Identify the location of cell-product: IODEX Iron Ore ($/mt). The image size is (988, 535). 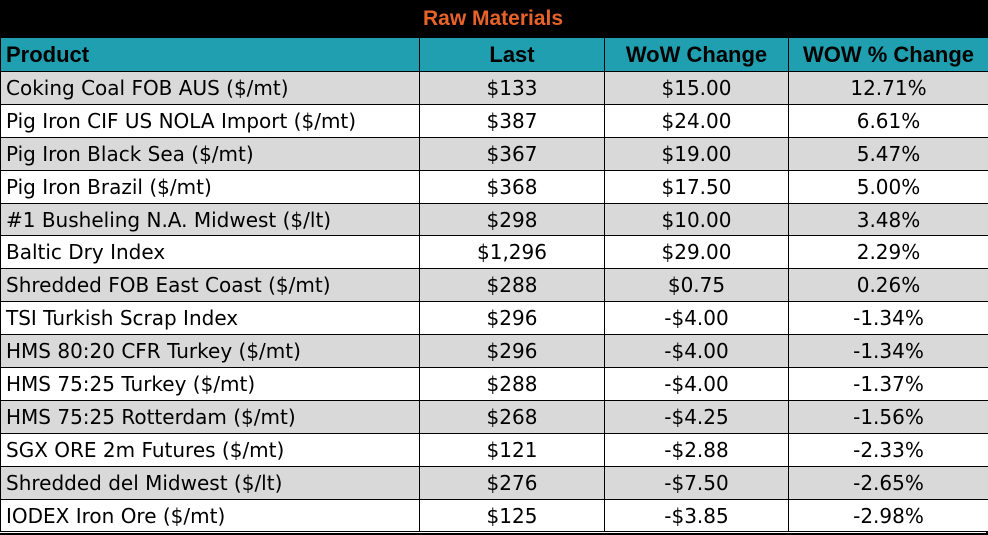
(210, 516).